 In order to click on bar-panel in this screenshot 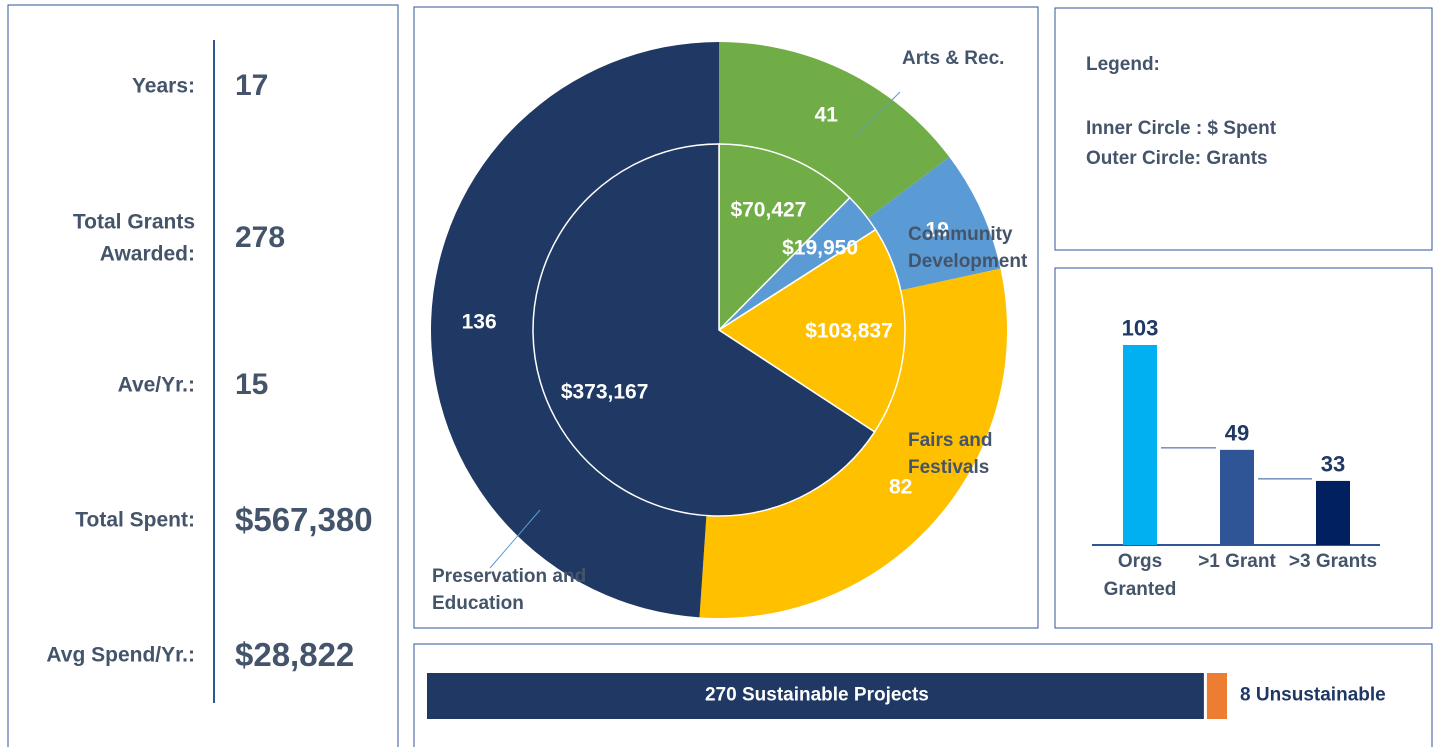, I will do `click(1243, 448)`.